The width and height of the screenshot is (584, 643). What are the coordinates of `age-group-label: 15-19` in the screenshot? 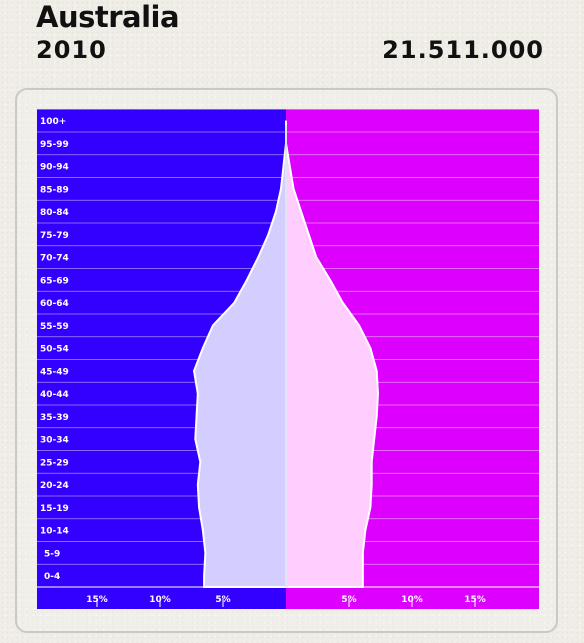 It's located at (54, 509).